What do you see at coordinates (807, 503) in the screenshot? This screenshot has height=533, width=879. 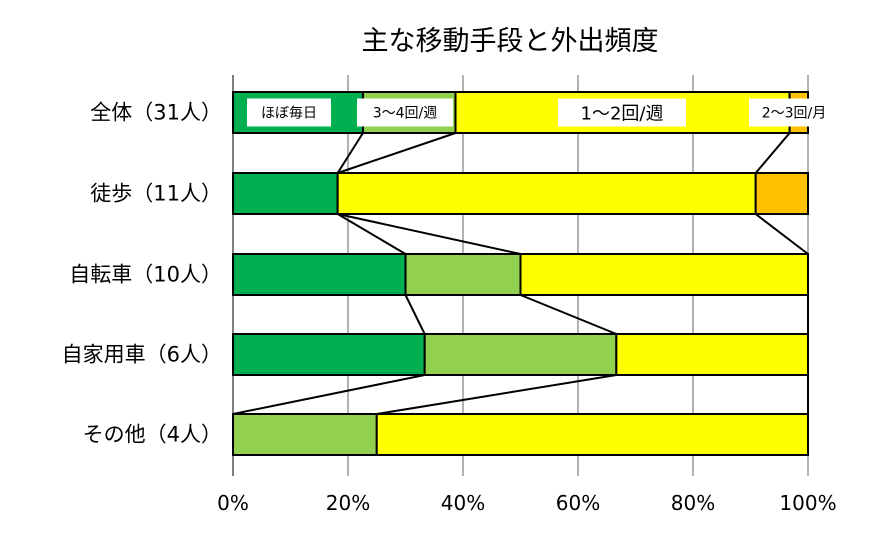 I see `x-tick-label: 100%` at bounding box center [807, 503].